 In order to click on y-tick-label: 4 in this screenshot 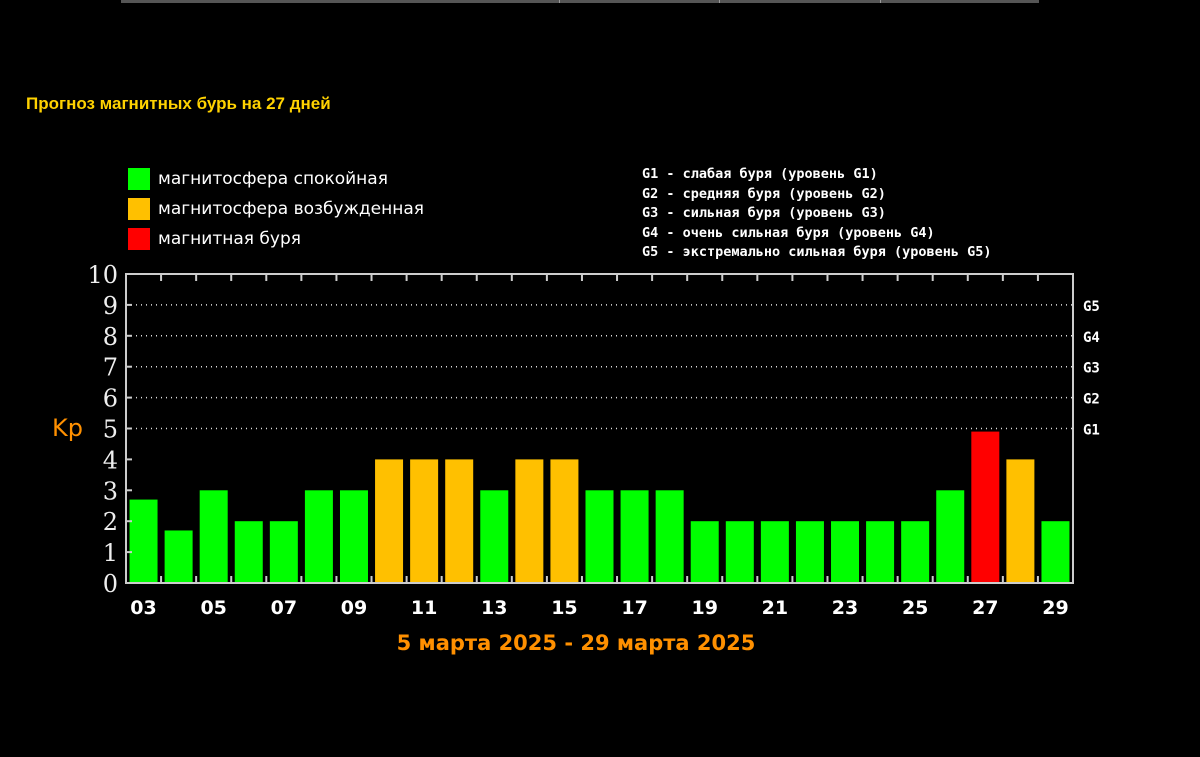, I will do `click(110, 460)`.